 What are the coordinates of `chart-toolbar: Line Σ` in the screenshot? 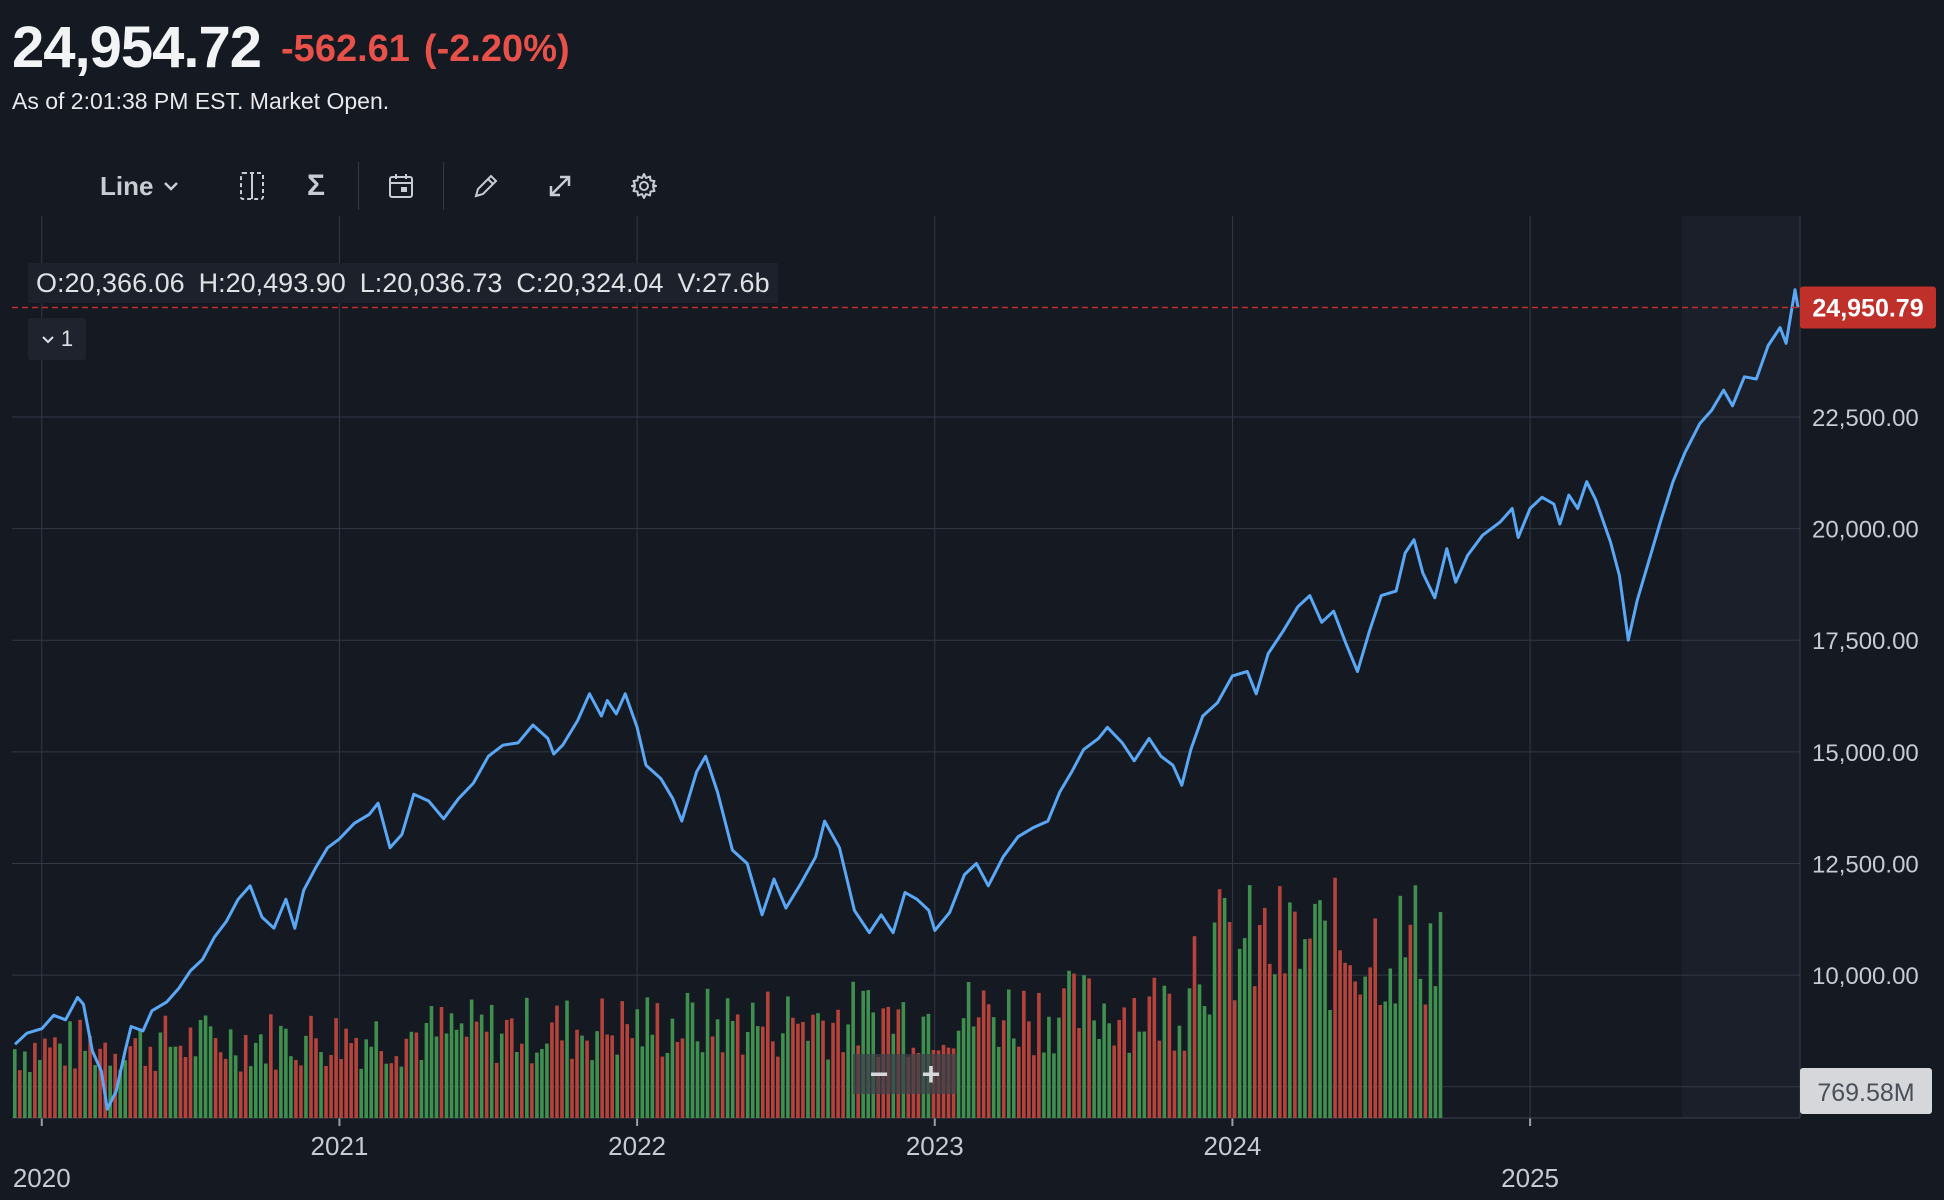 It's located at (393, 186).